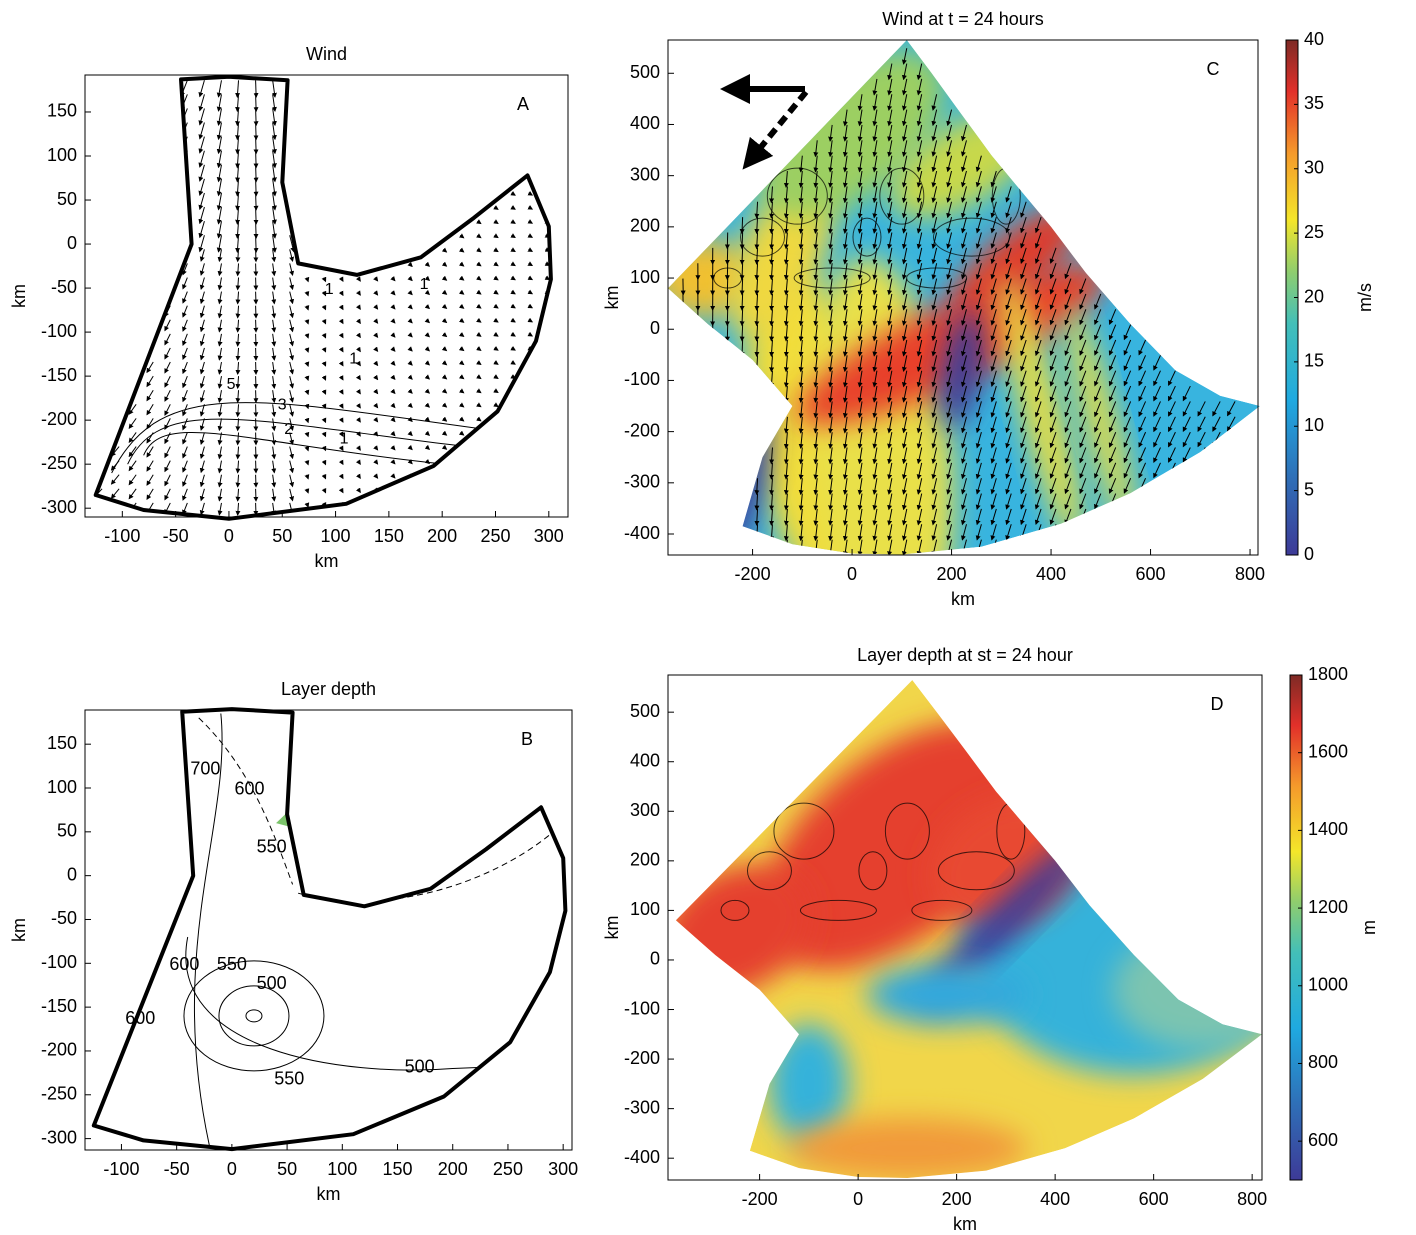 The image size is (1416, 1235). What do you see at coordinates (59, 962) in the screenshot?
I see `y-tick-label: -100` at bounding box center [59, 962].